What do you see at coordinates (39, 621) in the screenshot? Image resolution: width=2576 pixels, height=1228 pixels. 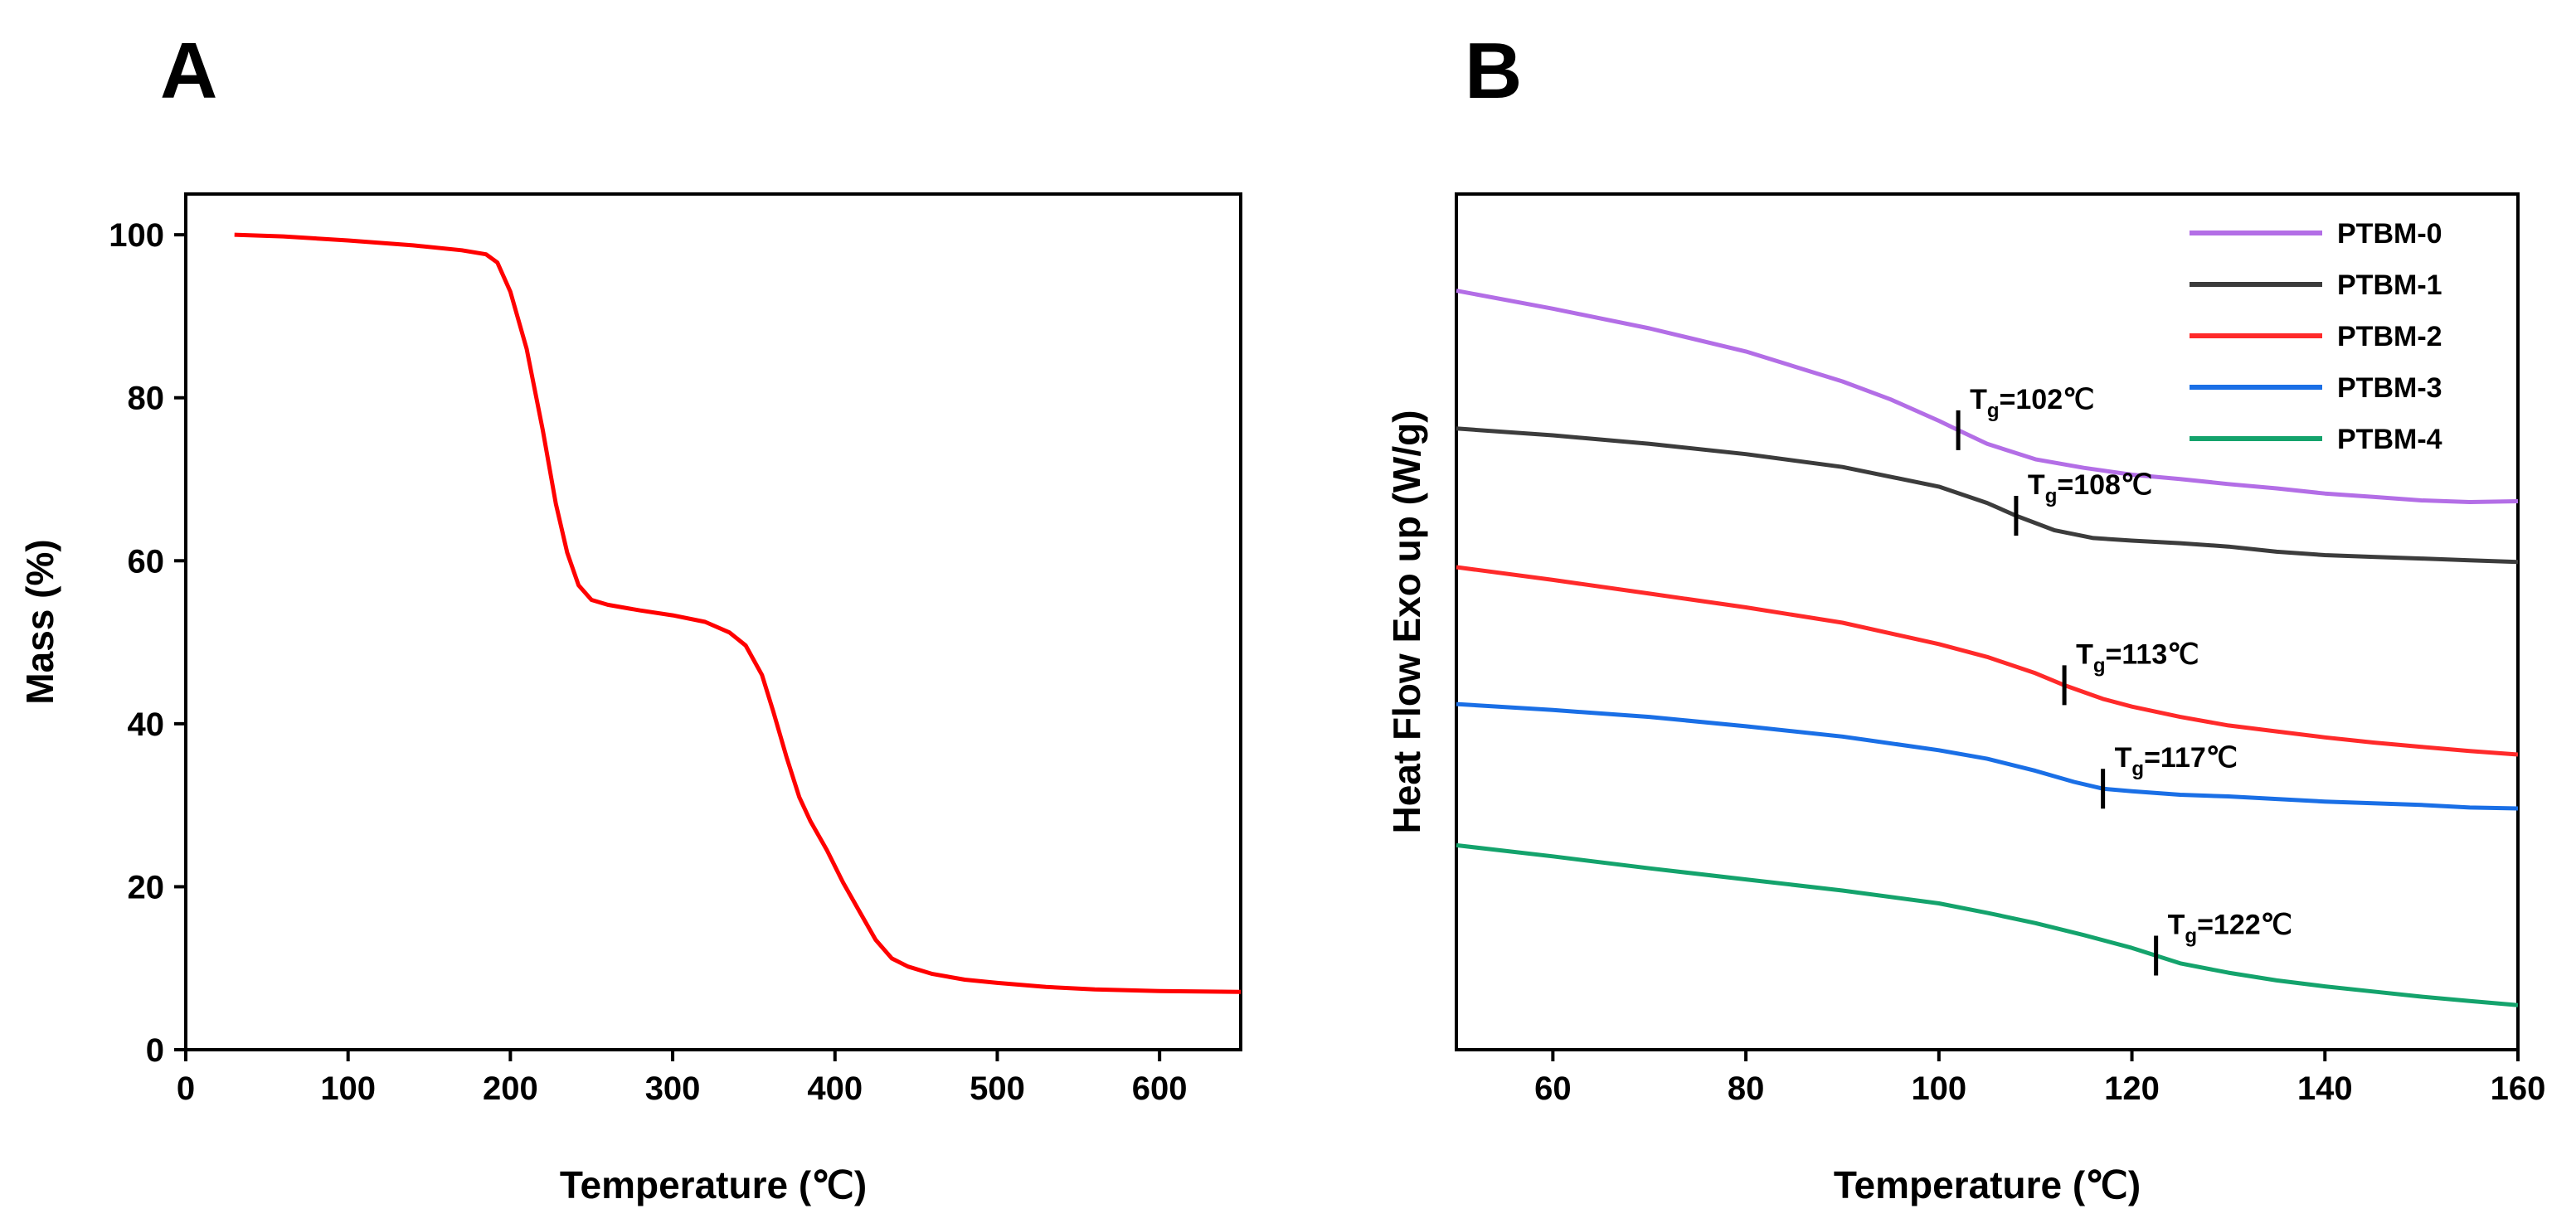 I see `panel-a-y-axis-title: Mass (%)` at bounding box center [39, 621].